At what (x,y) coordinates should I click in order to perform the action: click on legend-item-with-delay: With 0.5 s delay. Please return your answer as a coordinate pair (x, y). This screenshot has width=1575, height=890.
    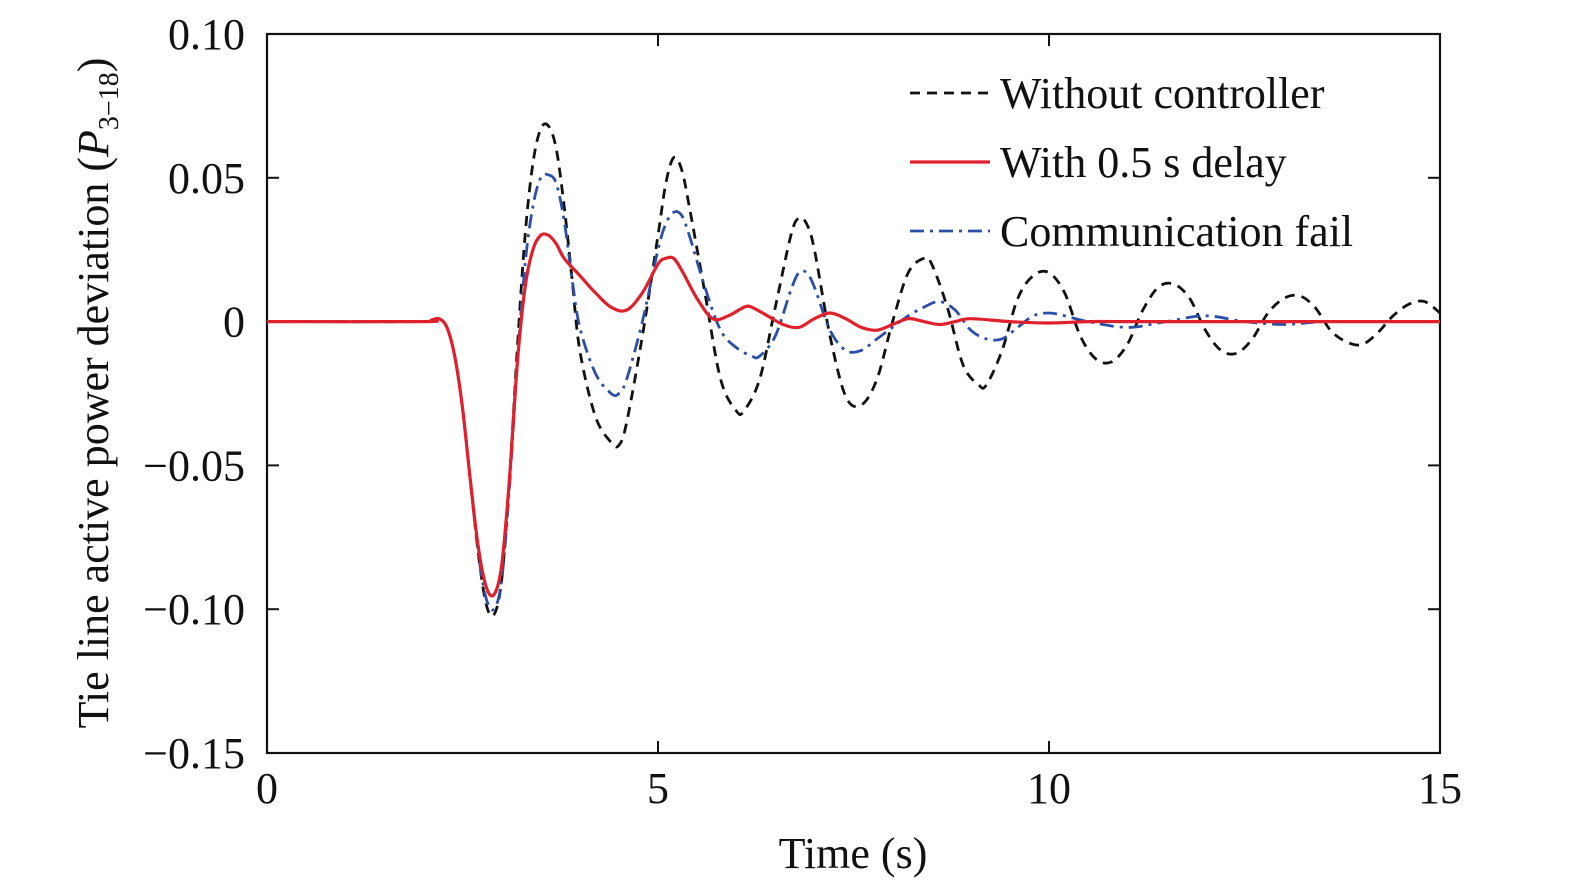
    Looking at the image, I should click on (1098, 162).